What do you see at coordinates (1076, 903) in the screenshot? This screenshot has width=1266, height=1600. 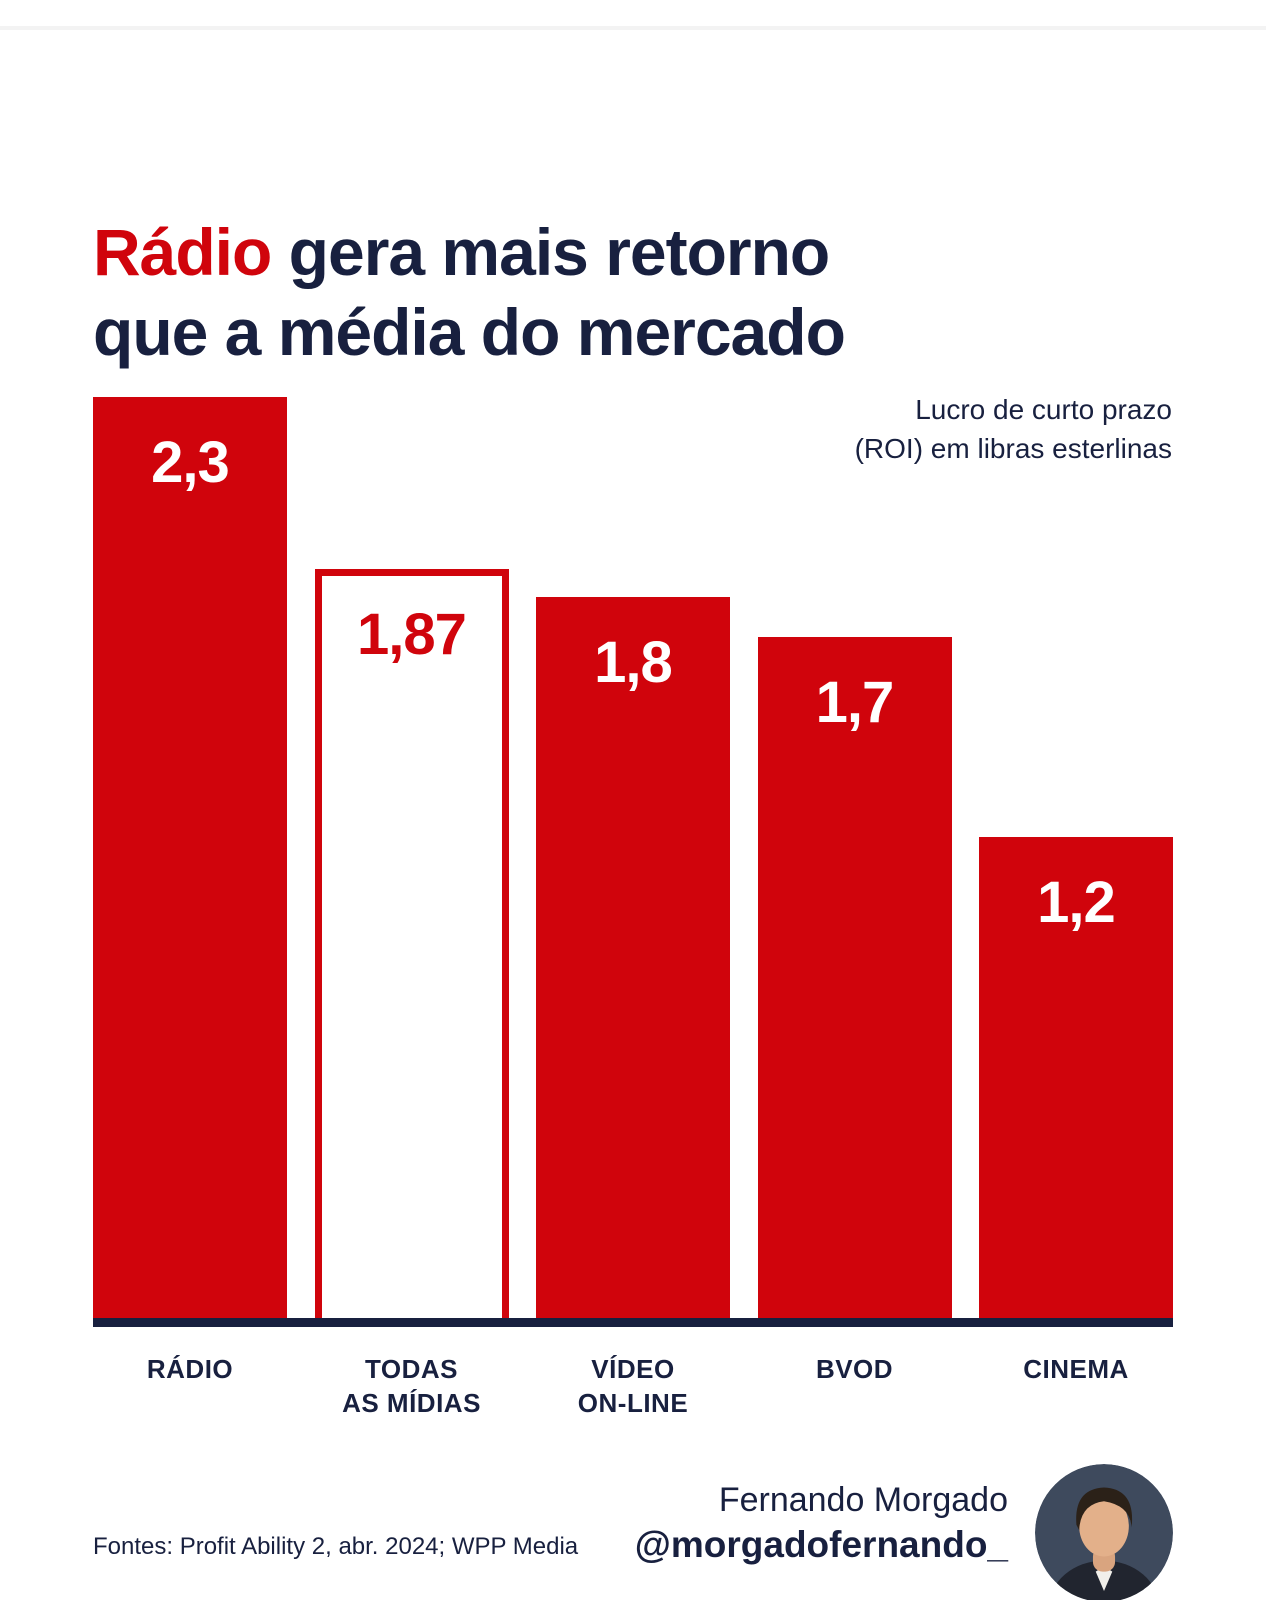 I see `bar-value-cinema: 1,2` at bounding box center [1076, 903].